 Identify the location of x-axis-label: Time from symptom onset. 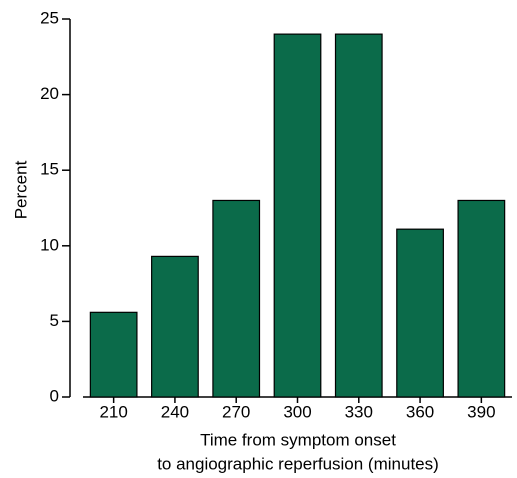
(298, 439).